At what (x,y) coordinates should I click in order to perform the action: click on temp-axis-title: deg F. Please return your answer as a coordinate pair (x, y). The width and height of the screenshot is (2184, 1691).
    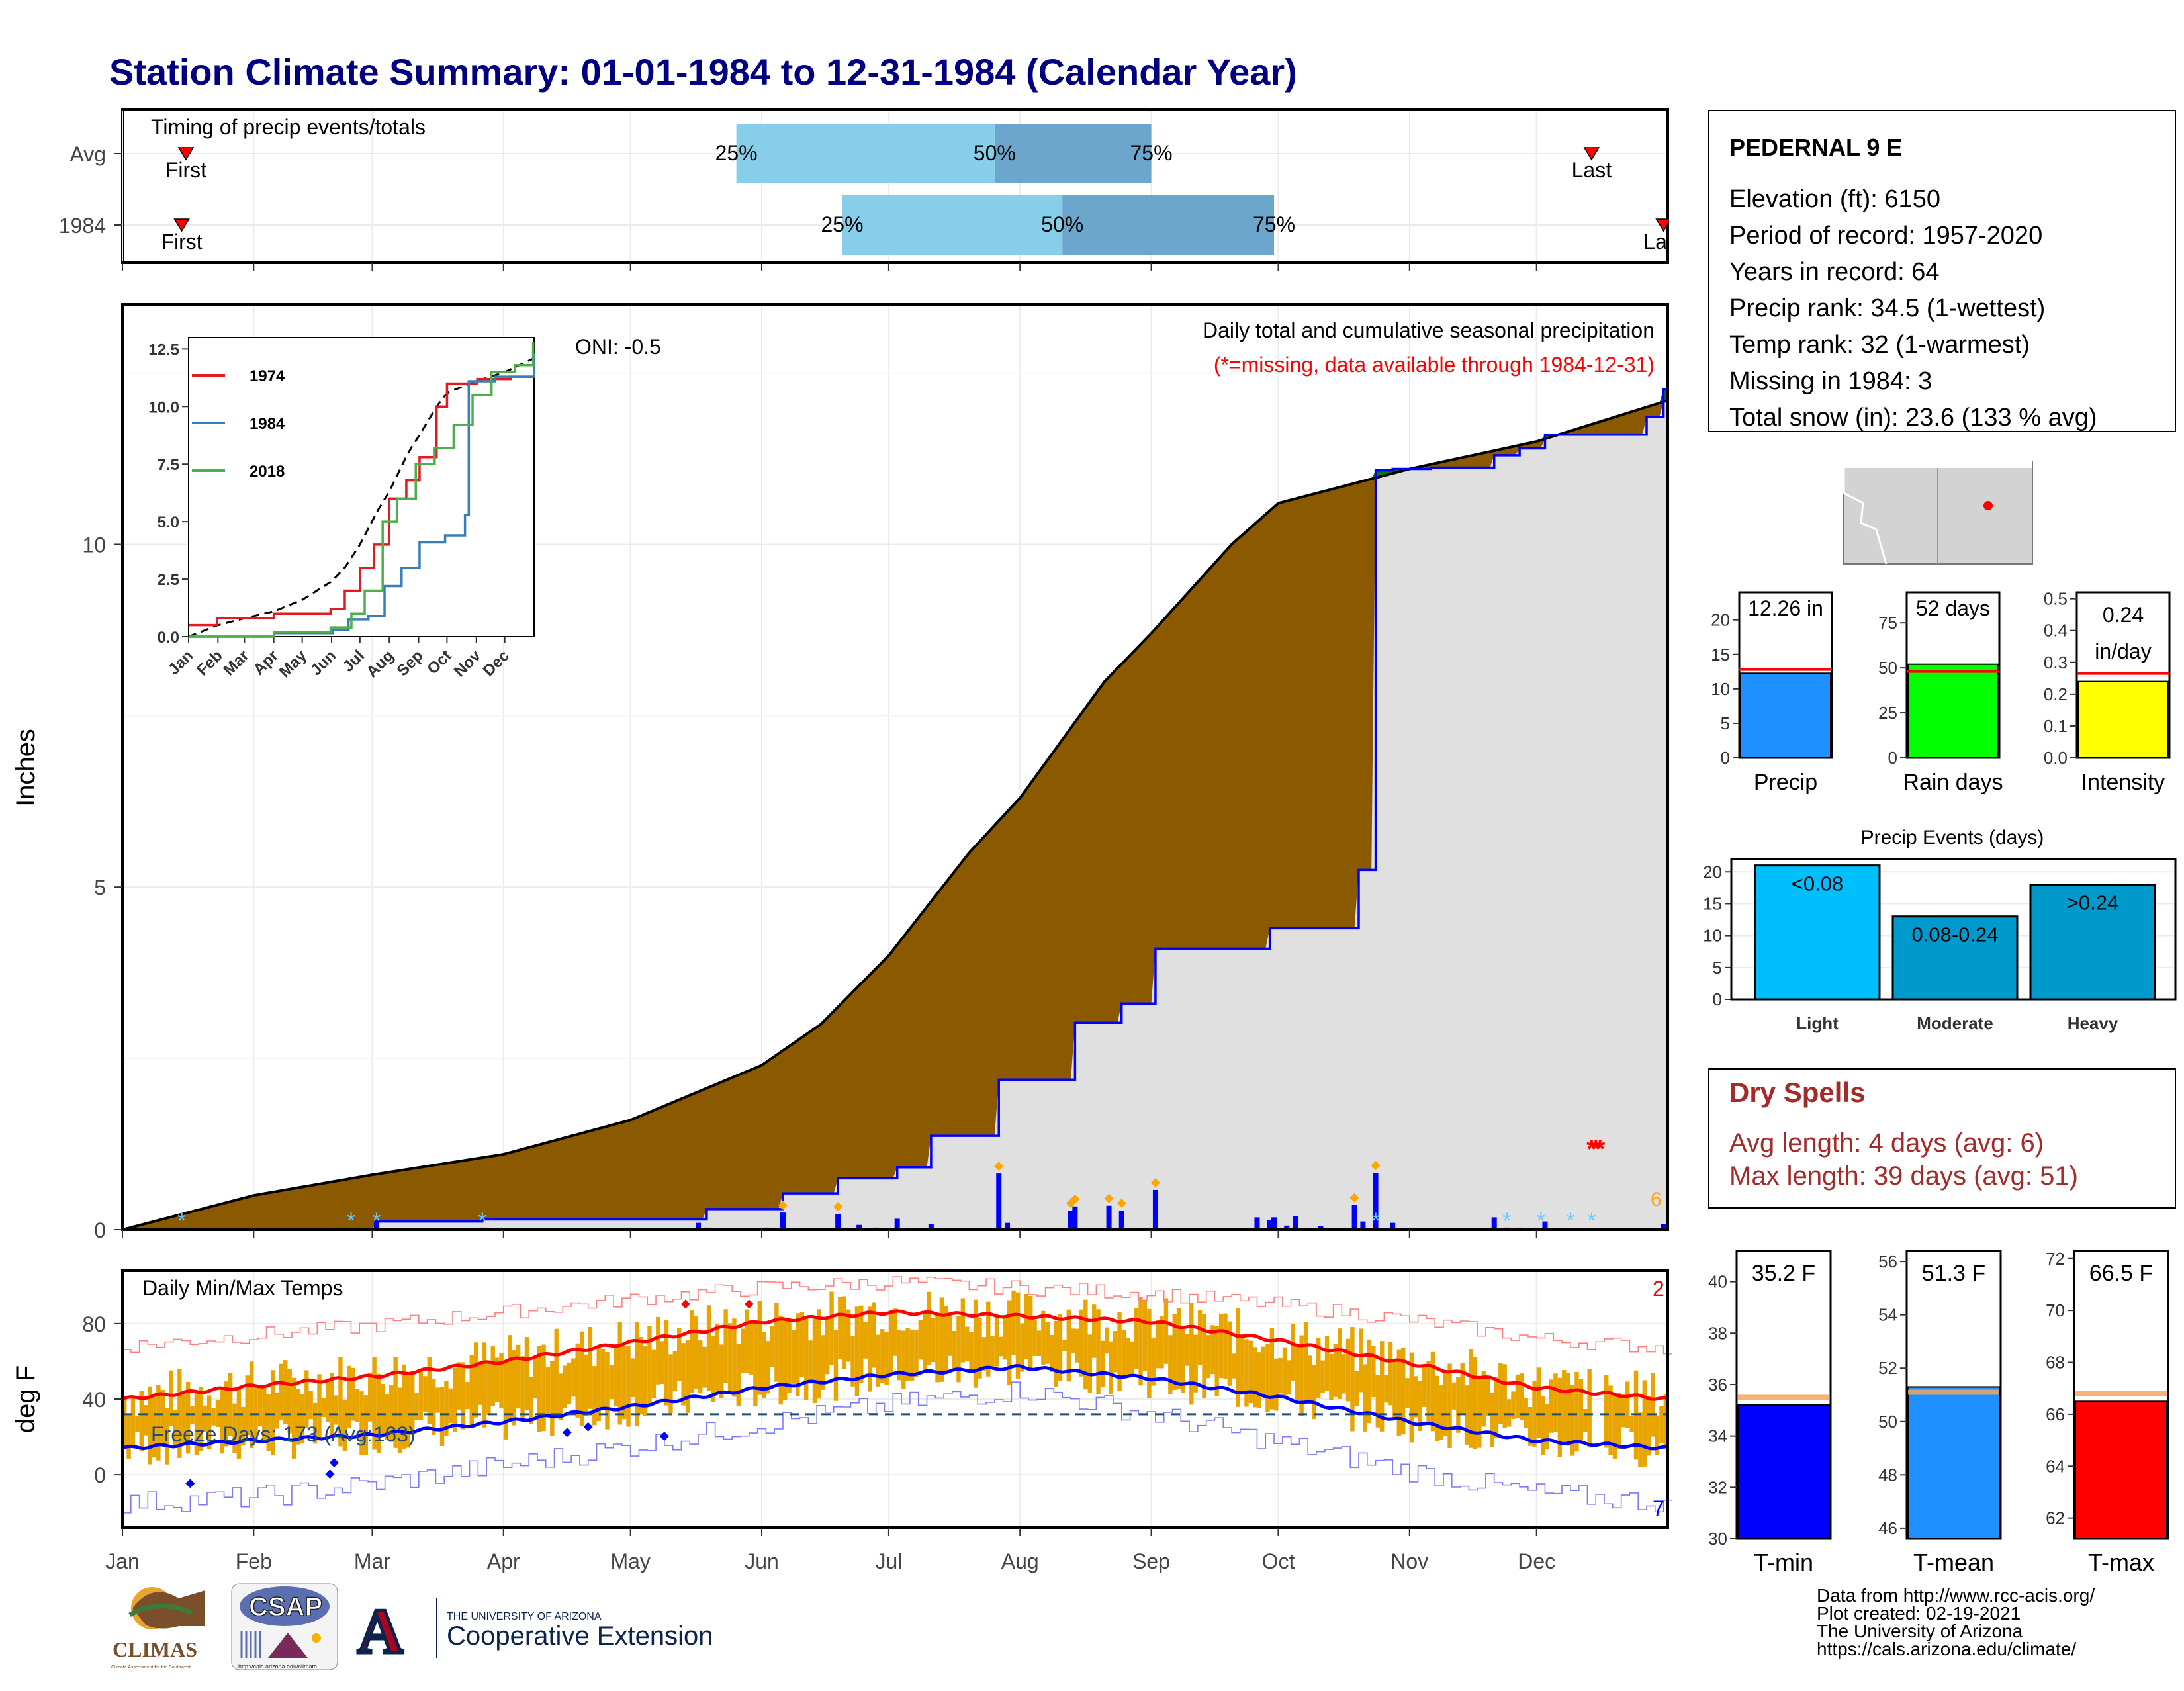
    Looking at the image, I should click on (26, 1399).